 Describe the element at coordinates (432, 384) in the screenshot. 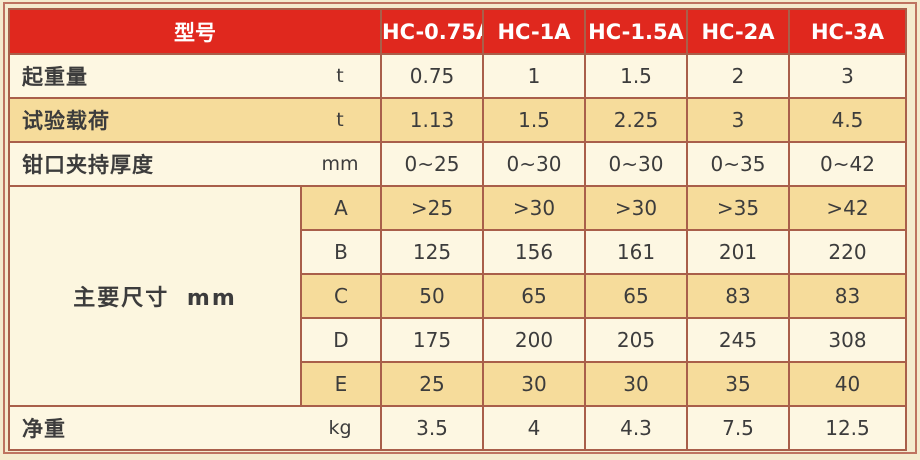

I see `value-cell: 25` at that location.